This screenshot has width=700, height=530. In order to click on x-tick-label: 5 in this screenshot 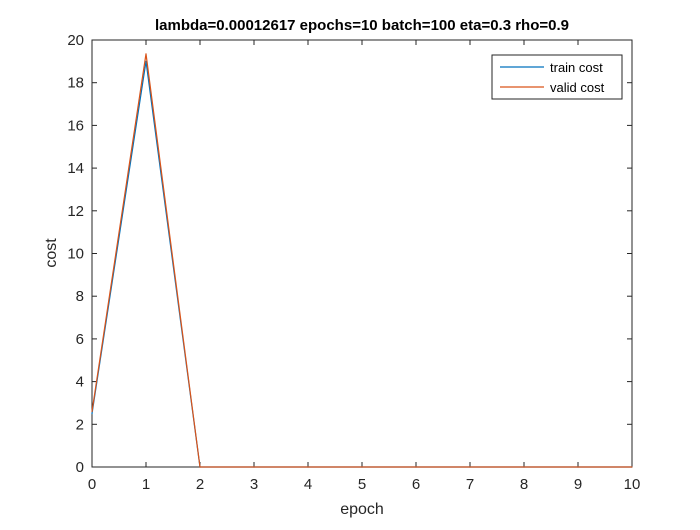, I will do `click(362, 484)`.